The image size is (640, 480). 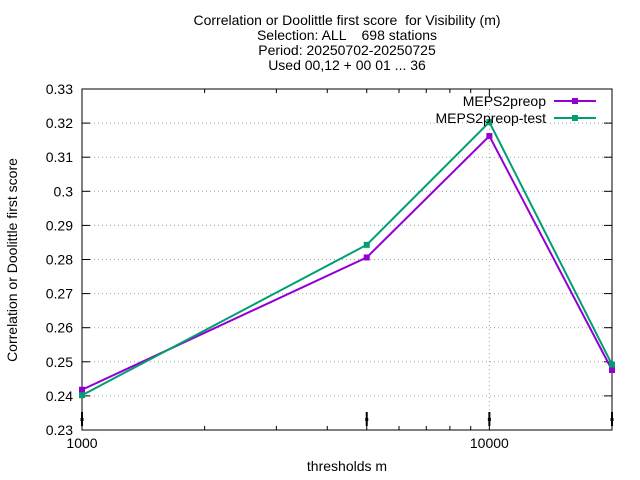 What do you see at coordinates (59, 89) in the screenshot?
I see `y-tick-label: 0.33` at bounding box center [59, 89].